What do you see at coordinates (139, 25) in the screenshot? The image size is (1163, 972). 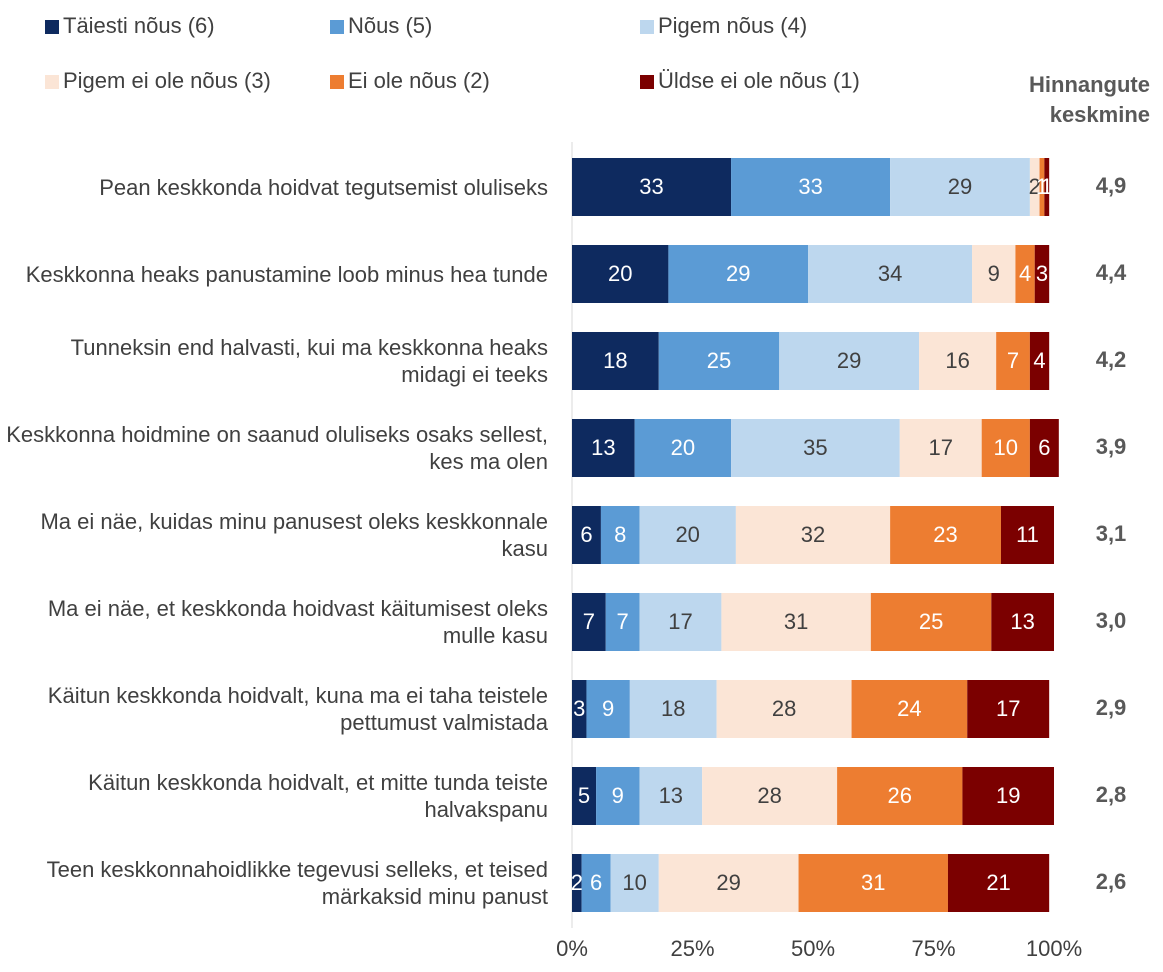 I see `legend-label: Täiesti nõus (6)` at bounding box center [139, 25].